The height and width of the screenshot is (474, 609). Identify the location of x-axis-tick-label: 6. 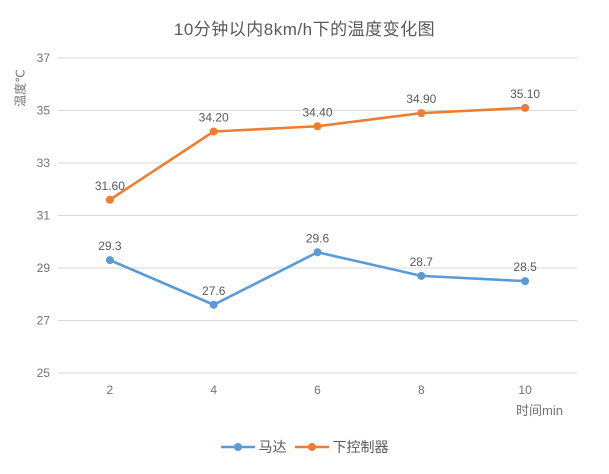
(317, 390).